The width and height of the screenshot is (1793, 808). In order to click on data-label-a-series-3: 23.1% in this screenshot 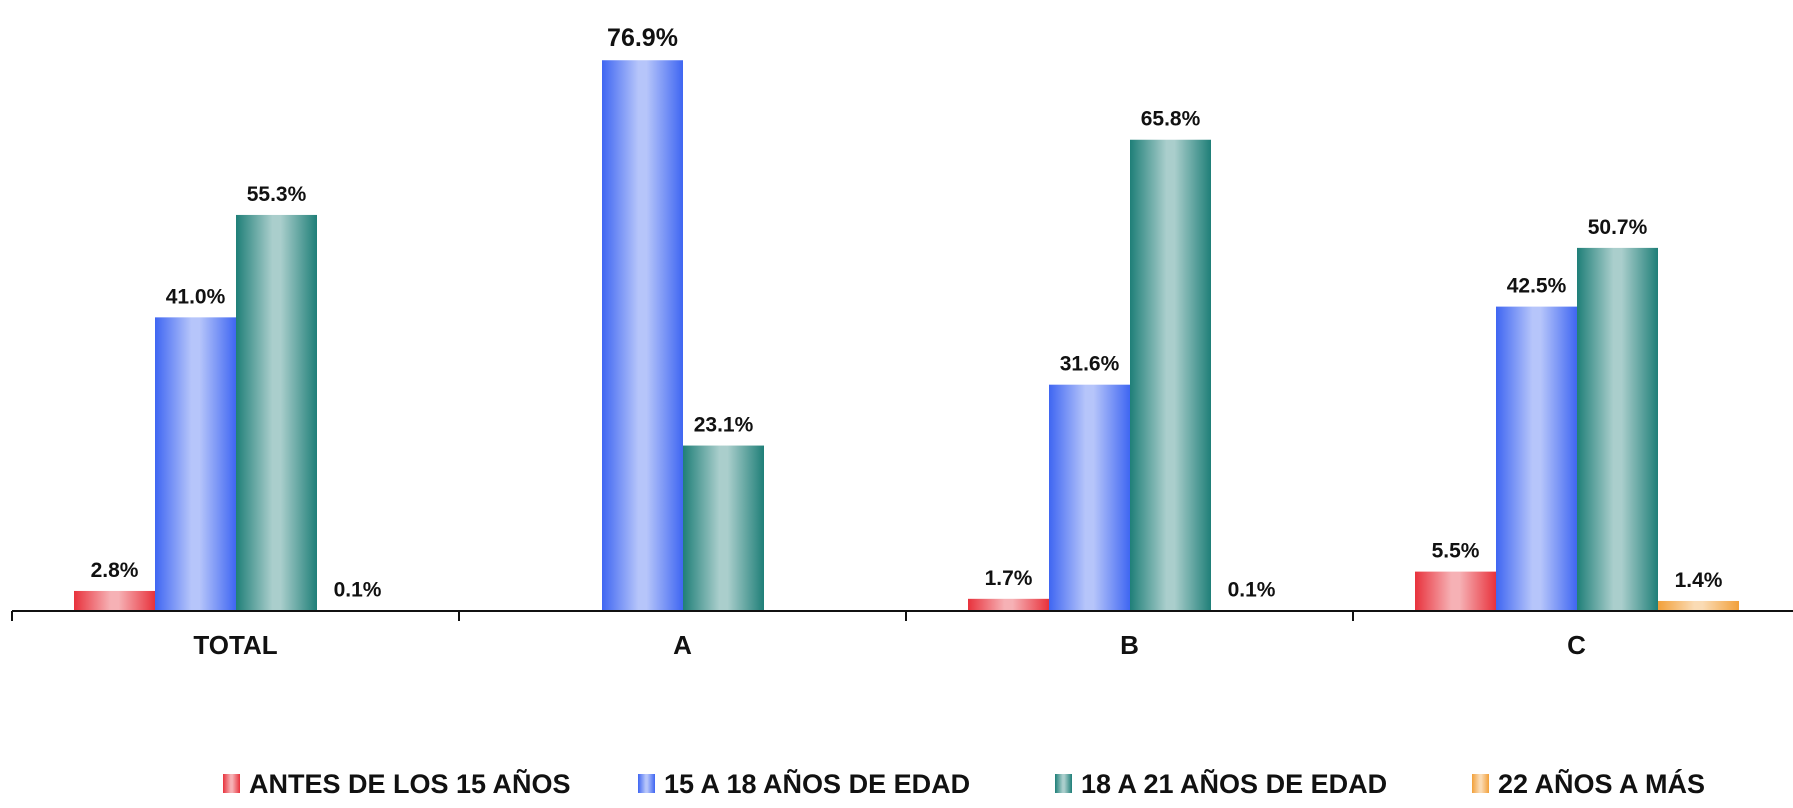, I will do `click(724, 425)`.